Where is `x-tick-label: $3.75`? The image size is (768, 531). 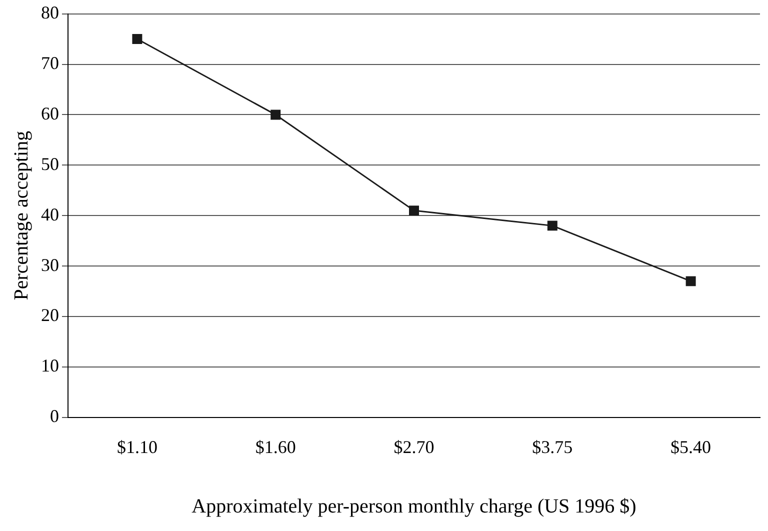 x-tick-label: $3.75 is located at coordinates (552, 446).